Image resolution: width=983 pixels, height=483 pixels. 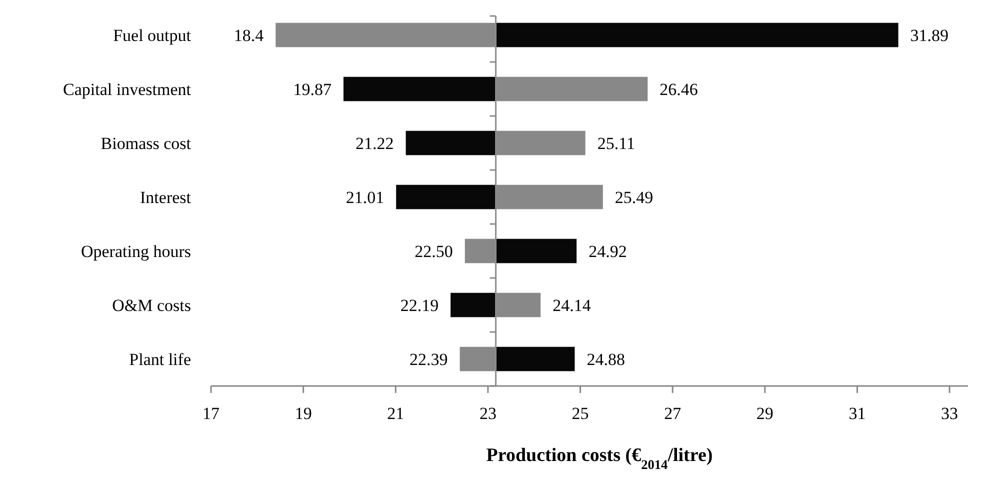 What do you see at coordinates (429, 359) in the screenshot?
I see `data-label: 22.39` at bounding box center [429, 359].